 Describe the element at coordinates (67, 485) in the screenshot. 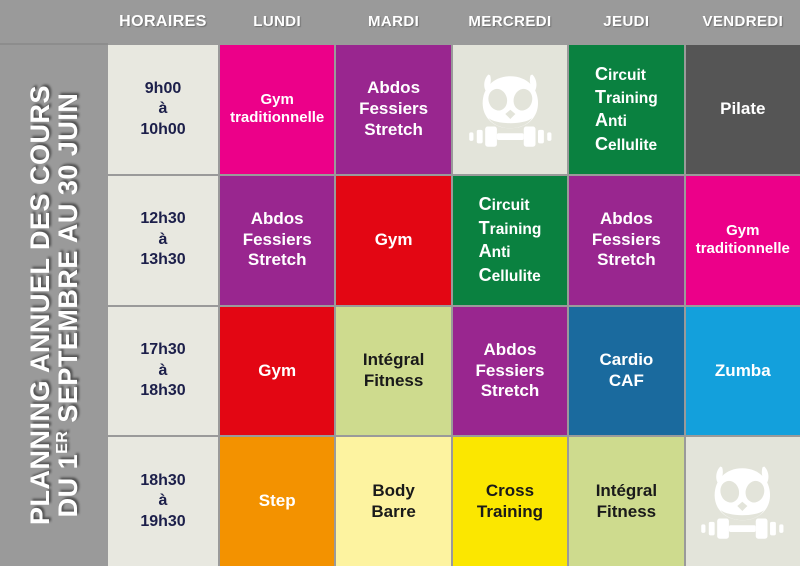

I see `poster-title-du: DU 1` at that location.